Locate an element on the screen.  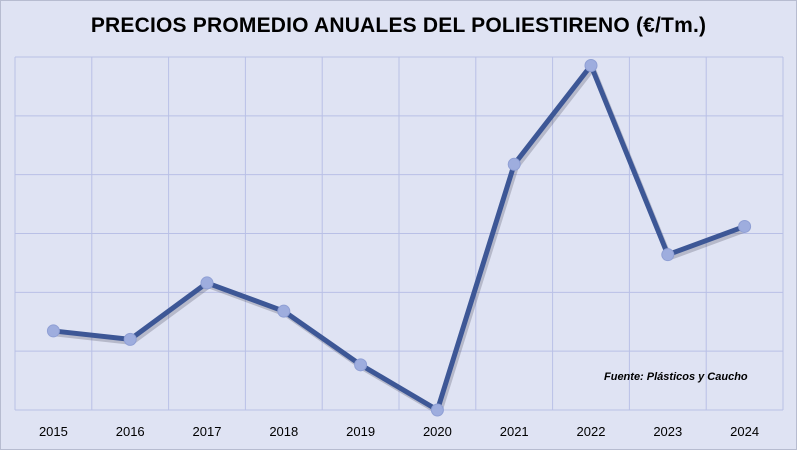
x-tick-label: 2023 is located at coordinates (667, 431).